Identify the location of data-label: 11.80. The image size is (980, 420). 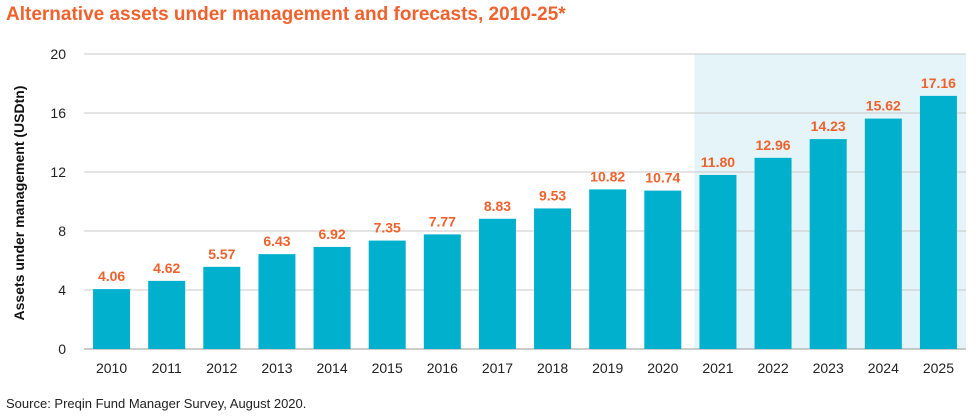
(718, 162).